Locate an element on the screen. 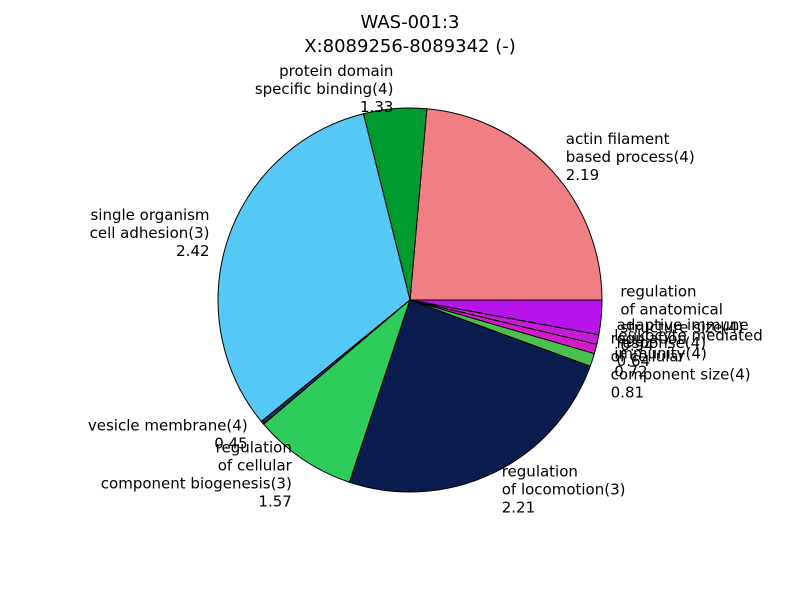  slice-label: 0.45 is located at coordinates (230, 444).